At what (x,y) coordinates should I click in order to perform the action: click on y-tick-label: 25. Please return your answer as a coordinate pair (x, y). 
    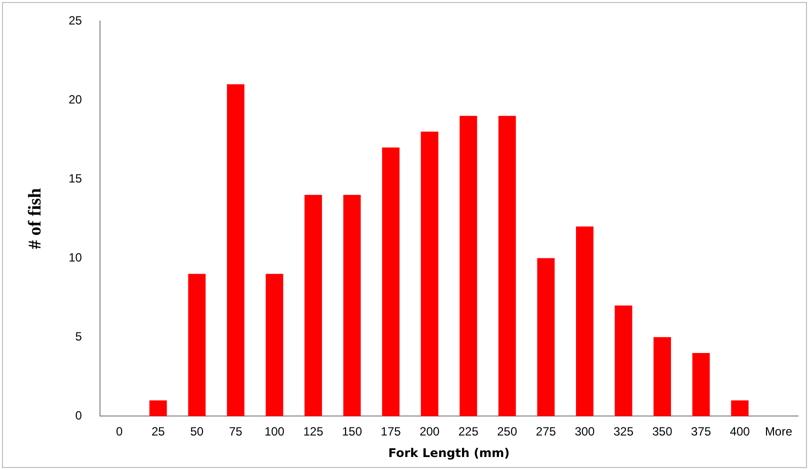
    Looking at the image, I should click on (75, 20).